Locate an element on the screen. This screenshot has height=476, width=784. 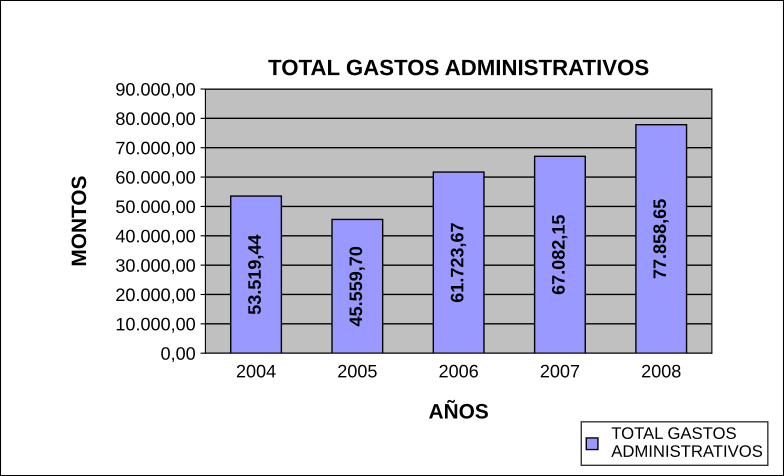
x-tick-label: 2005 is located at coordinates (357, 371).